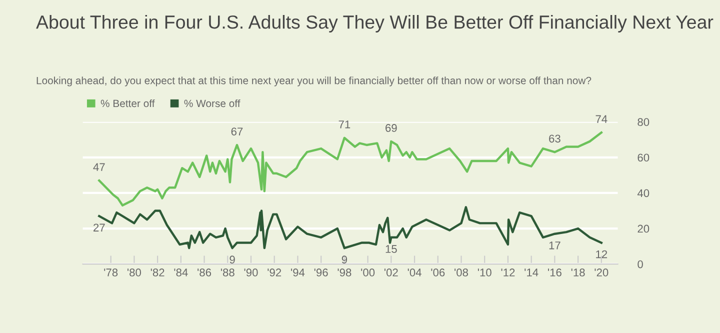  I want to click on y-tick-label: 0, so click(640, 264).